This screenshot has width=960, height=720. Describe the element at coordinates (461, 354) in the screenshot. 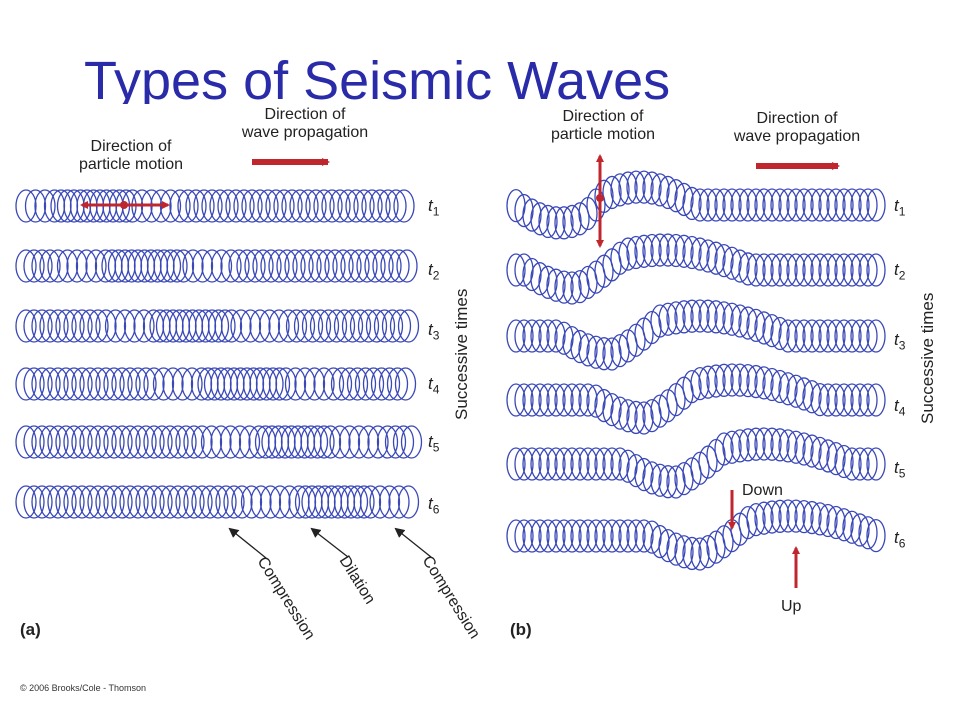

I see `a-time-axis-label: Successive times` at that location.